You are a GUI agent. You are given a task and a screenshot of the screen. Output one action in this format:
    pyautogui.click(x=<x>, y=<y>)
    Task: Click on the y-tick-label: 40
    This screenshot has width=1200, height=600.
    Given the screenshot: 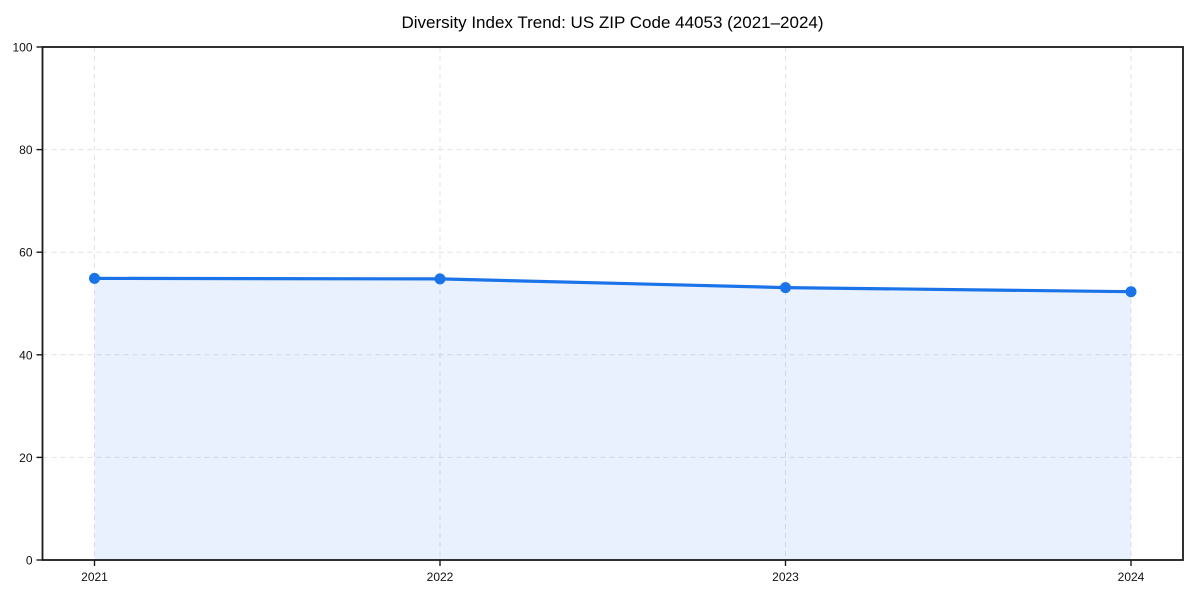 What is the action you would take?
    pyautogui.click(x=26, y=355)
    